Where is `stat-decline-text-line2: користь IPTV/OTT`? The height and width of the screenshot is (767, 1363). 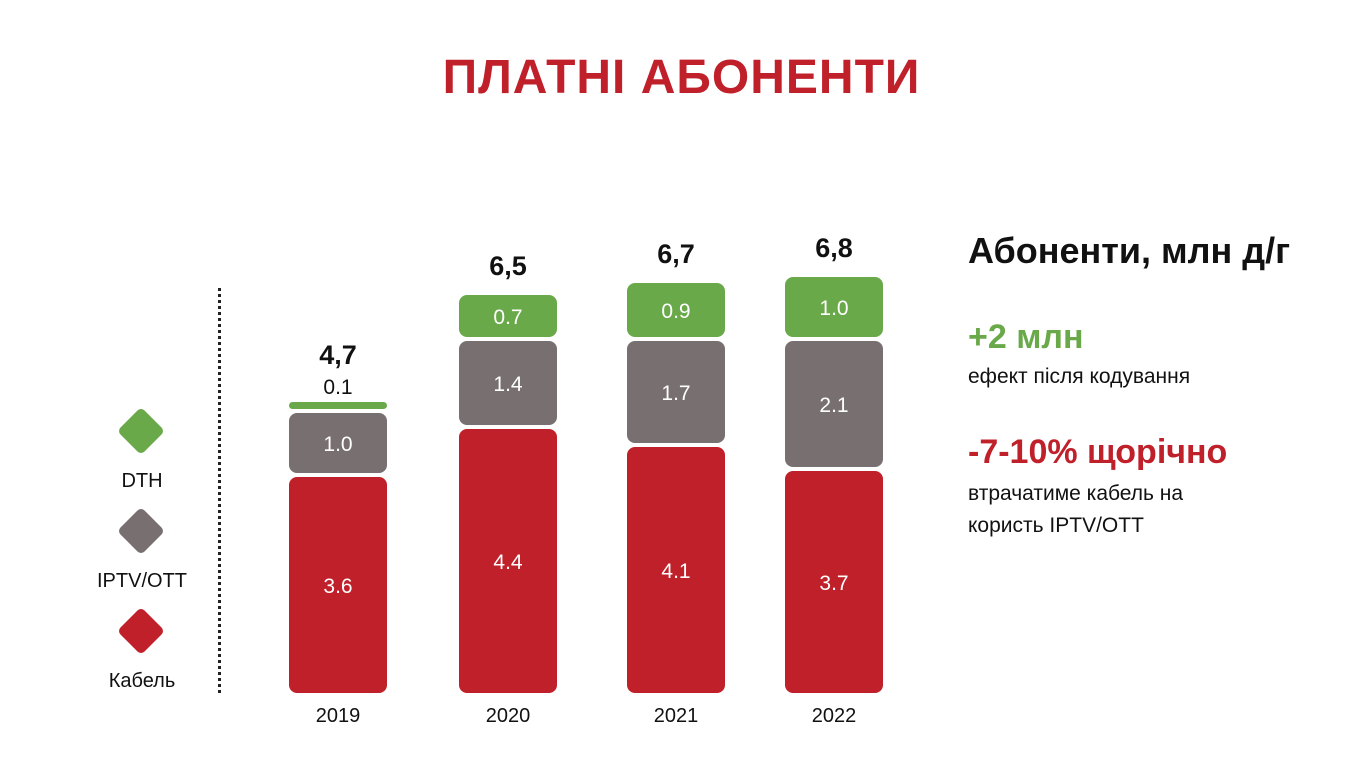
stat-decline-text-line2: користь IPTV/OTT is located at coordinates (1056, 525).